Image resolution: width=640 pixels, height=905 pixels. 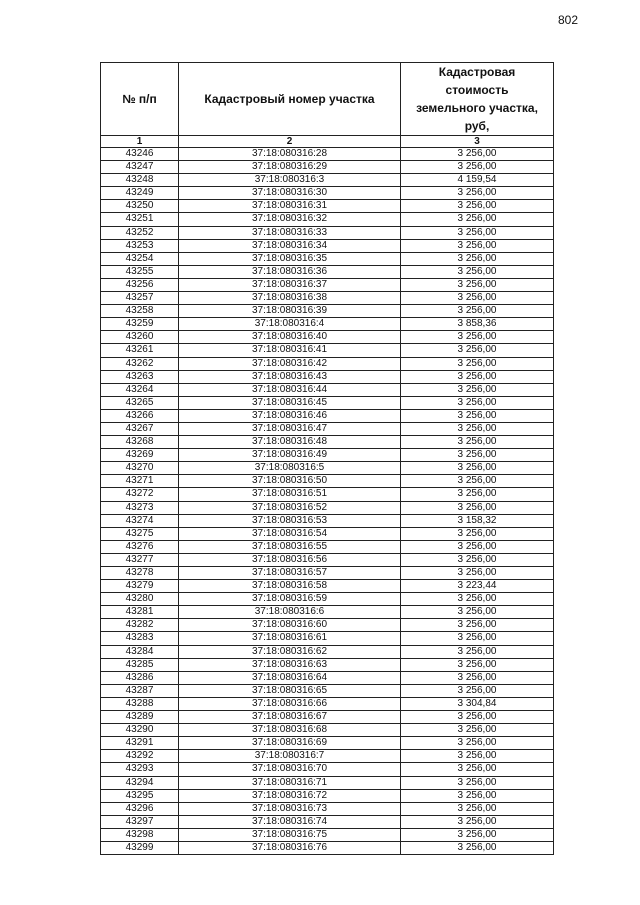 What do you see at coordinates (139, 717) in the screenshot?
I see `row-number-cell: 43289` at bounding box center [139, 717].